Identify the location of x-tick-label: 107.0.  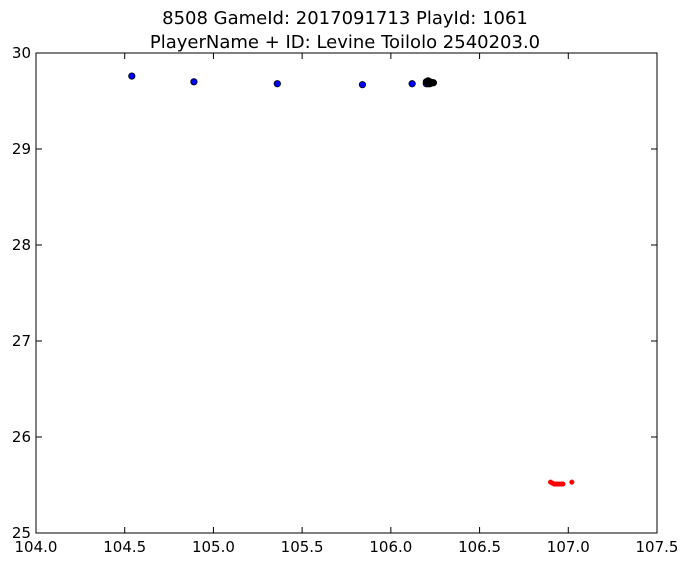
(568, 547).